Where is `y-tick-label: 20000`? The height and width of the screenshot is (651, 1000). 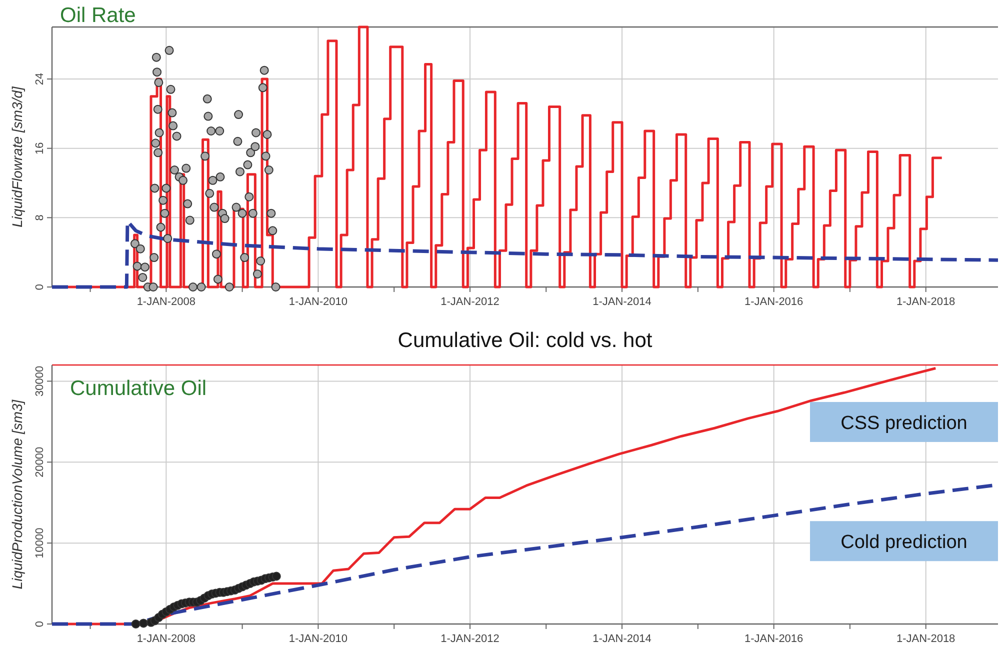 y-tick-label: 20000 is located at coordinates (40, 462).